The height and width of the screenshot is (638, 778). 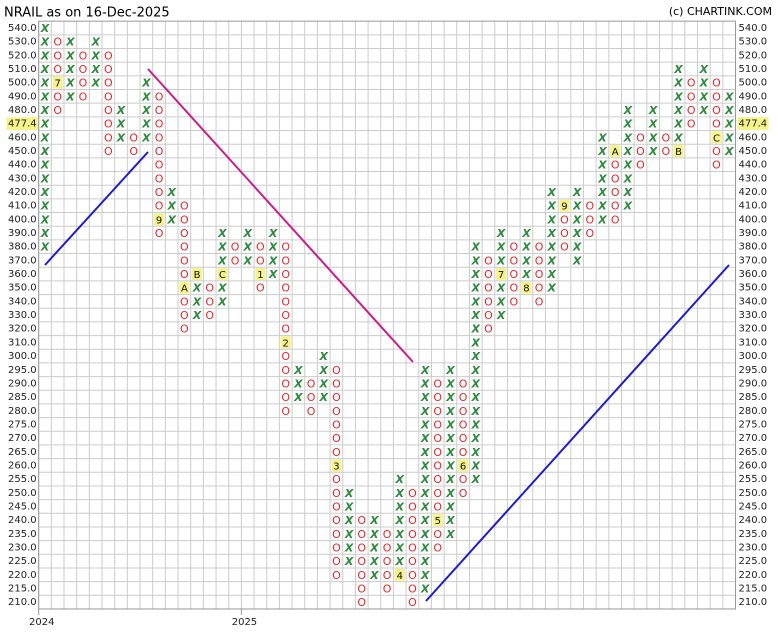 I want to click on y-tick-label: 295.0, so click(x=753, y=370).